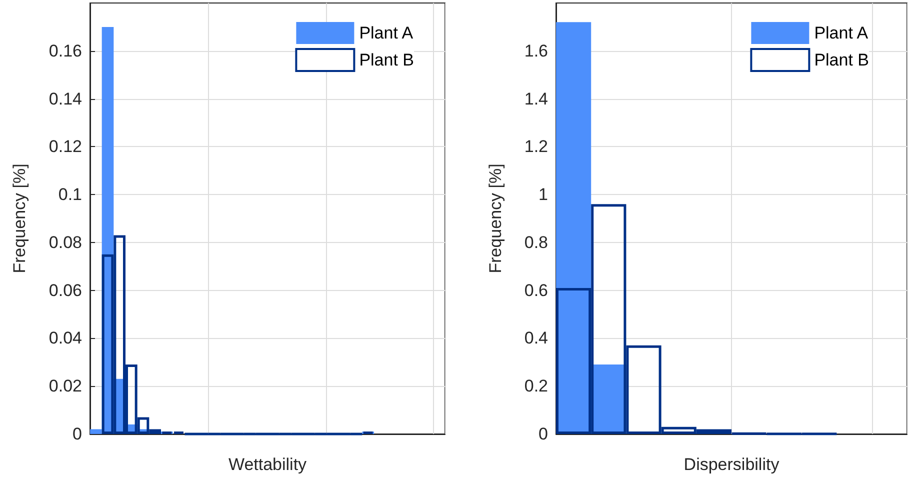 The height and width of the screenshot is (478, 909). What do you see at coordinates (65, 146) in the screenshot?
I see `y-tick-label: 0.12` at bounding box center [65, 146].